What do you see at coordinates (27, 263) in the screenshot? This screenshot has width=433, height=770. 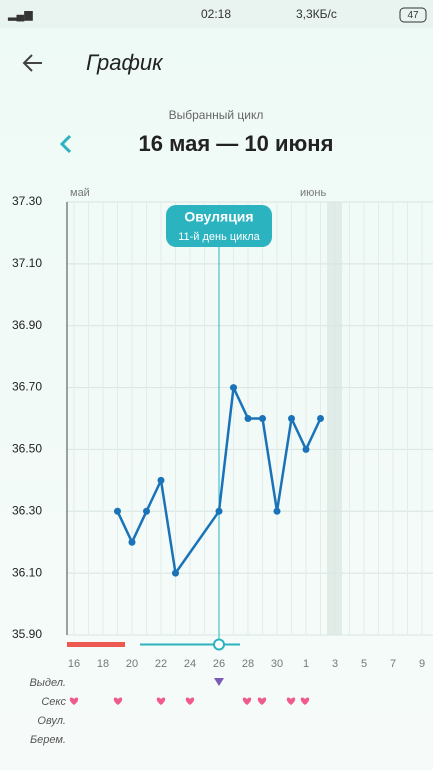 I see `y-tick-label: 37.10` at bounding box center [27, 263].